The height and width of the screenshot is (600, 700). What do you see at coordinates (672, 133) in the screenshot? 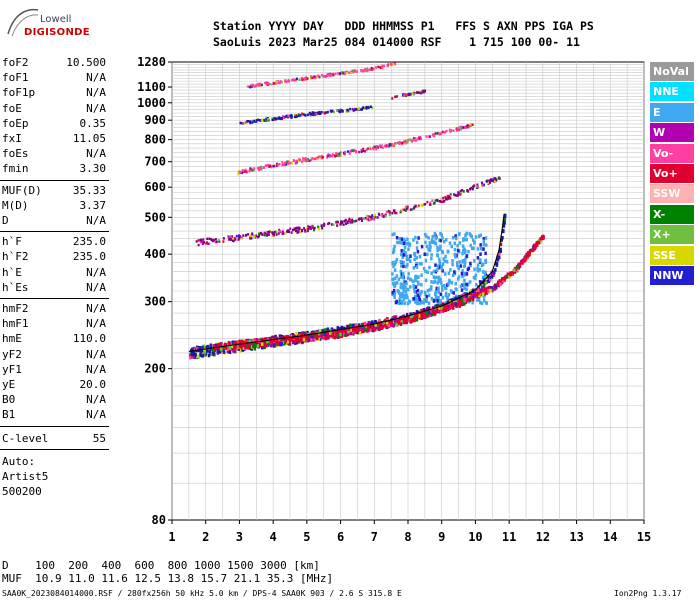
I see `legend-item-w: W` at bounding box center [672, 133].